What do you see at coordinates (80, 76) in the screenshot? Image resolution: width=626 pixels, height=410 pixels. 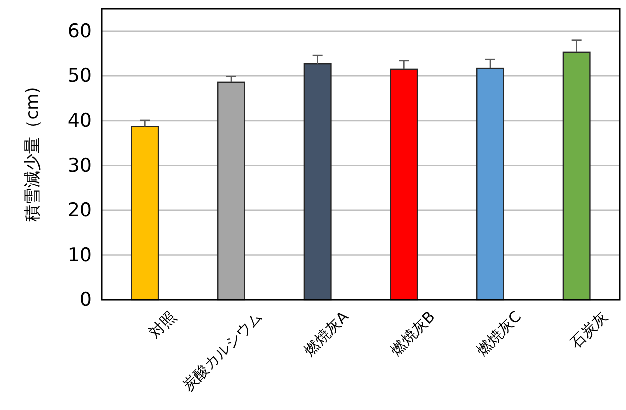 I see `y-tick-label: 50` at bounding box center [80, 76].